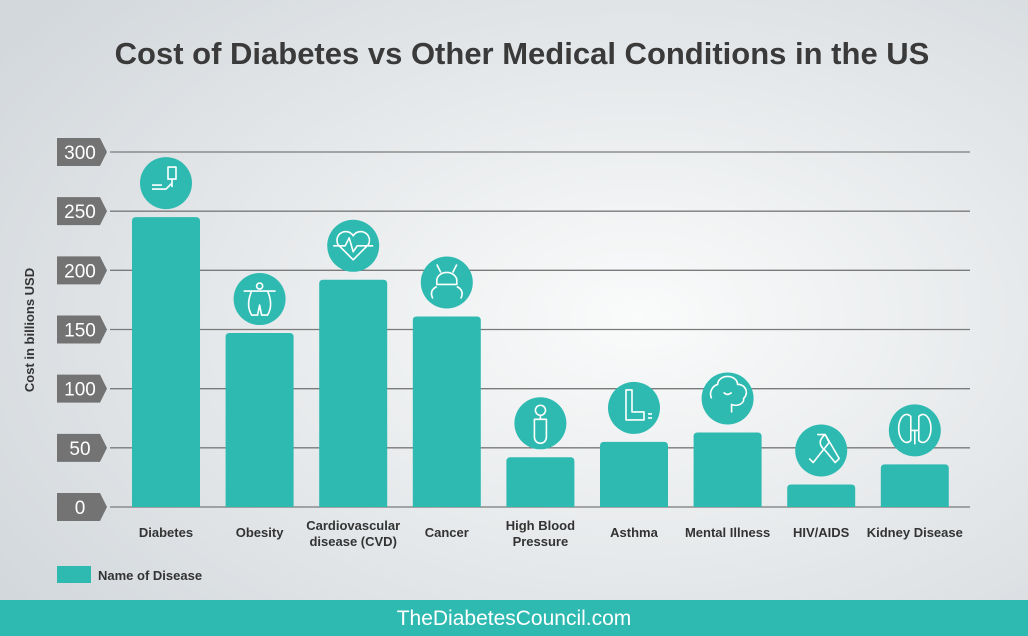 This screenshot has width=1028, height=636. What do you see at coordinates (166, 183) in the screenshot?
I see `glucose-meter-icon` at bounding box center [166, 183].